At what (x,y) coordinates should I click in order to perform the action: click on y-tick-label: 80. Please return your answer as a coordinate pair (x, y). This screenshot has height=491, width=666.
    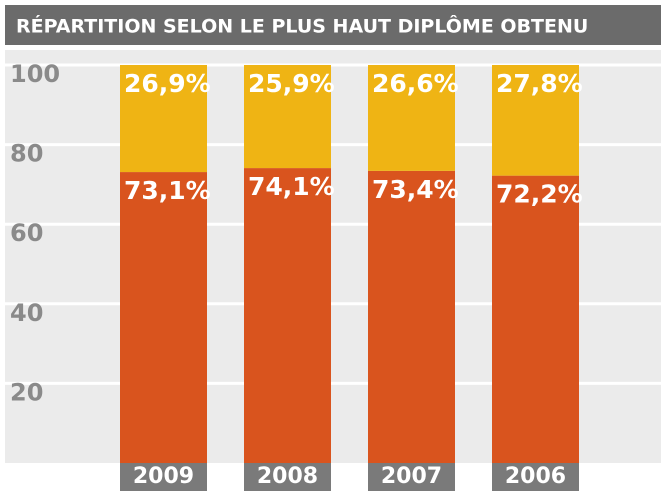
    Looking at the image, I should click on (26, 154).